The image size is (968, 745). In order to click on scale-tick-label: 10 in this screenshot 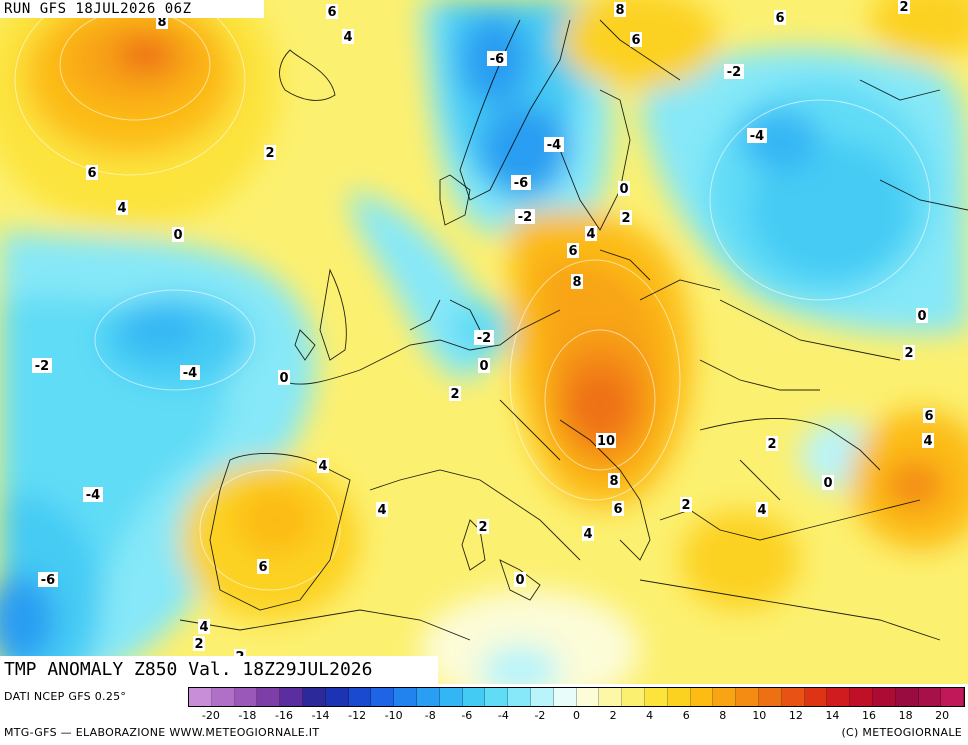, I will do `click(759, 715)`.